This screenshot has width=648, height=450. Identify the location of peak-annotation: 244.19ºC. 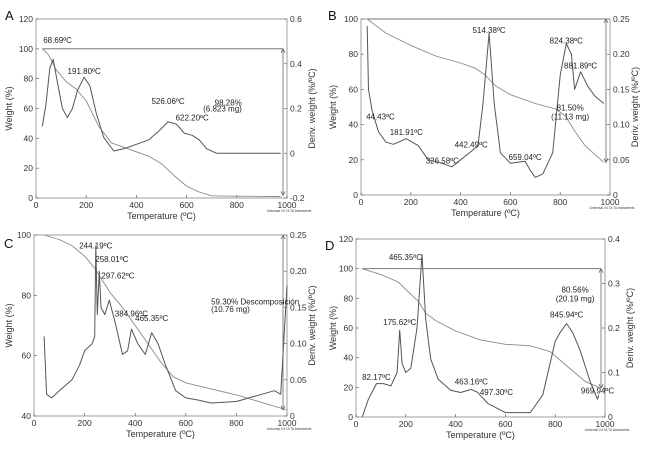
(95, 246).